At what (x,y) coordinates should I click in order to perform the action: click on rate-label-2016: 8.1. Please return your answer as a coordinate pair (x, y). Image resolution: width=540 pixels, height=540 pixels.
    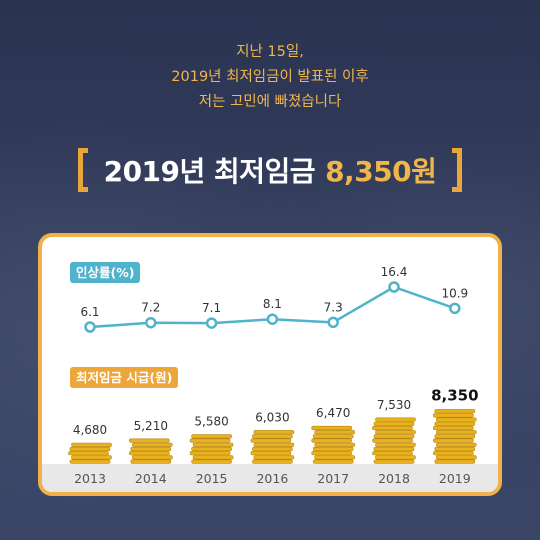
    Looking at the image, I should click on (272, 304).